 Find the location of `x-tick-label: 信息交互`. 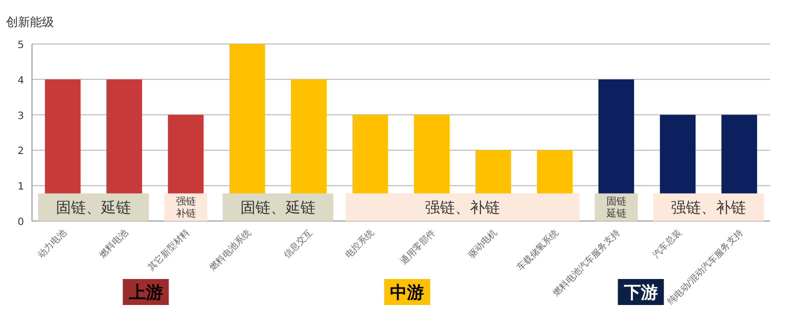

x-tick-label: 信息交互 is located at coordinates (298, 244).